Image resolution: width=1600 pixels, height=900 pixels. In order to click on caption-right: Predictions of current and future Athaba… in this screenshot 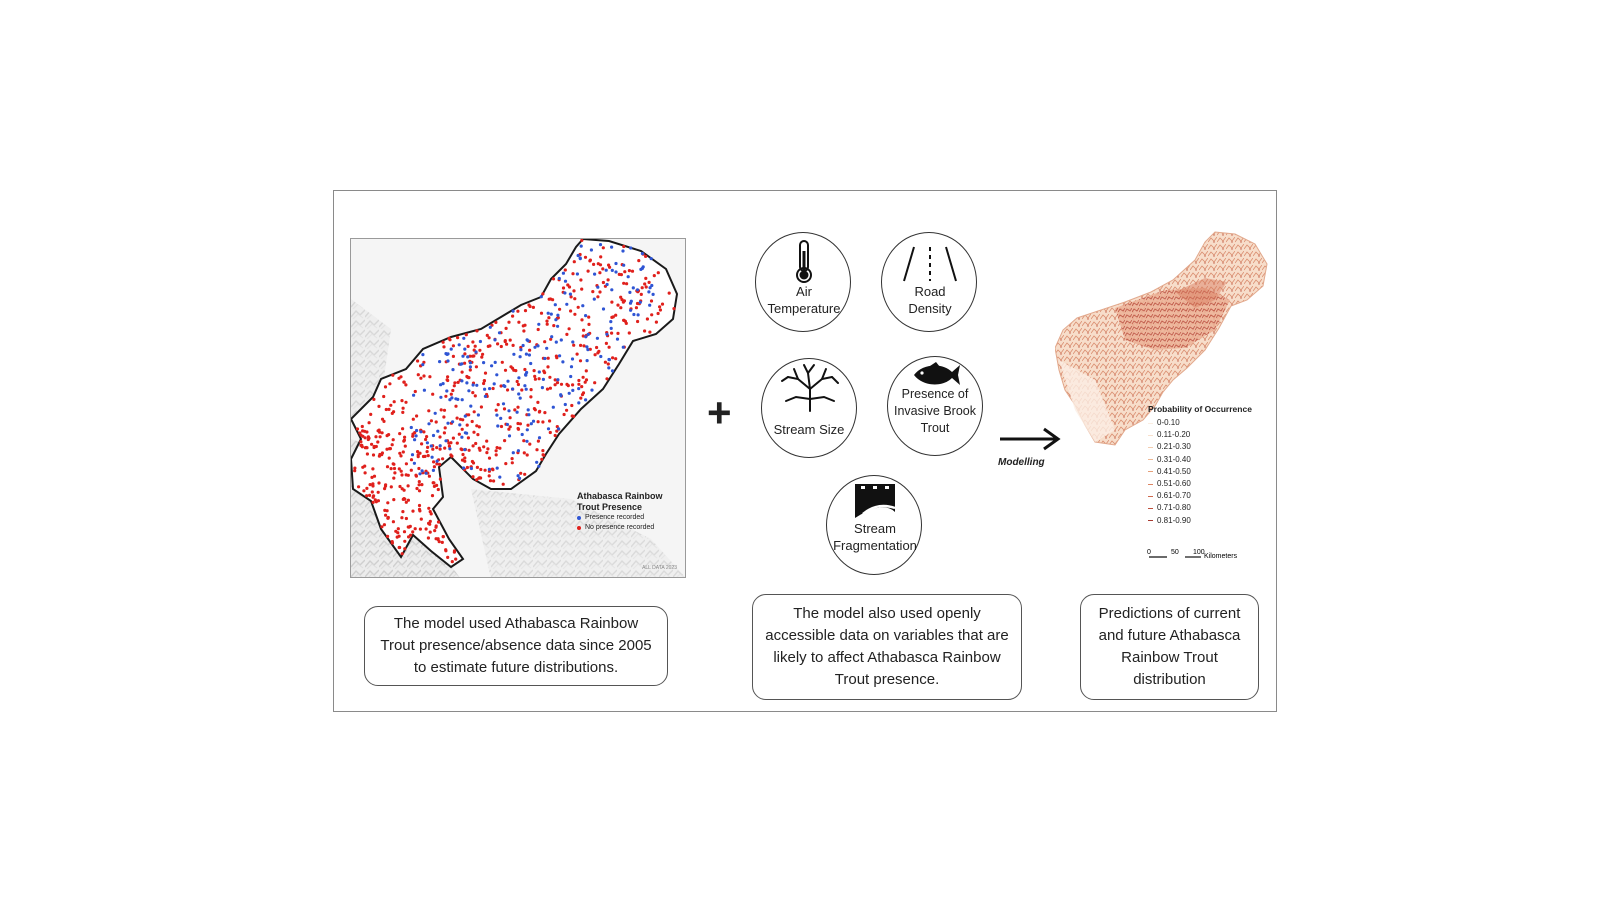, I will do `click(1169, 647)`.